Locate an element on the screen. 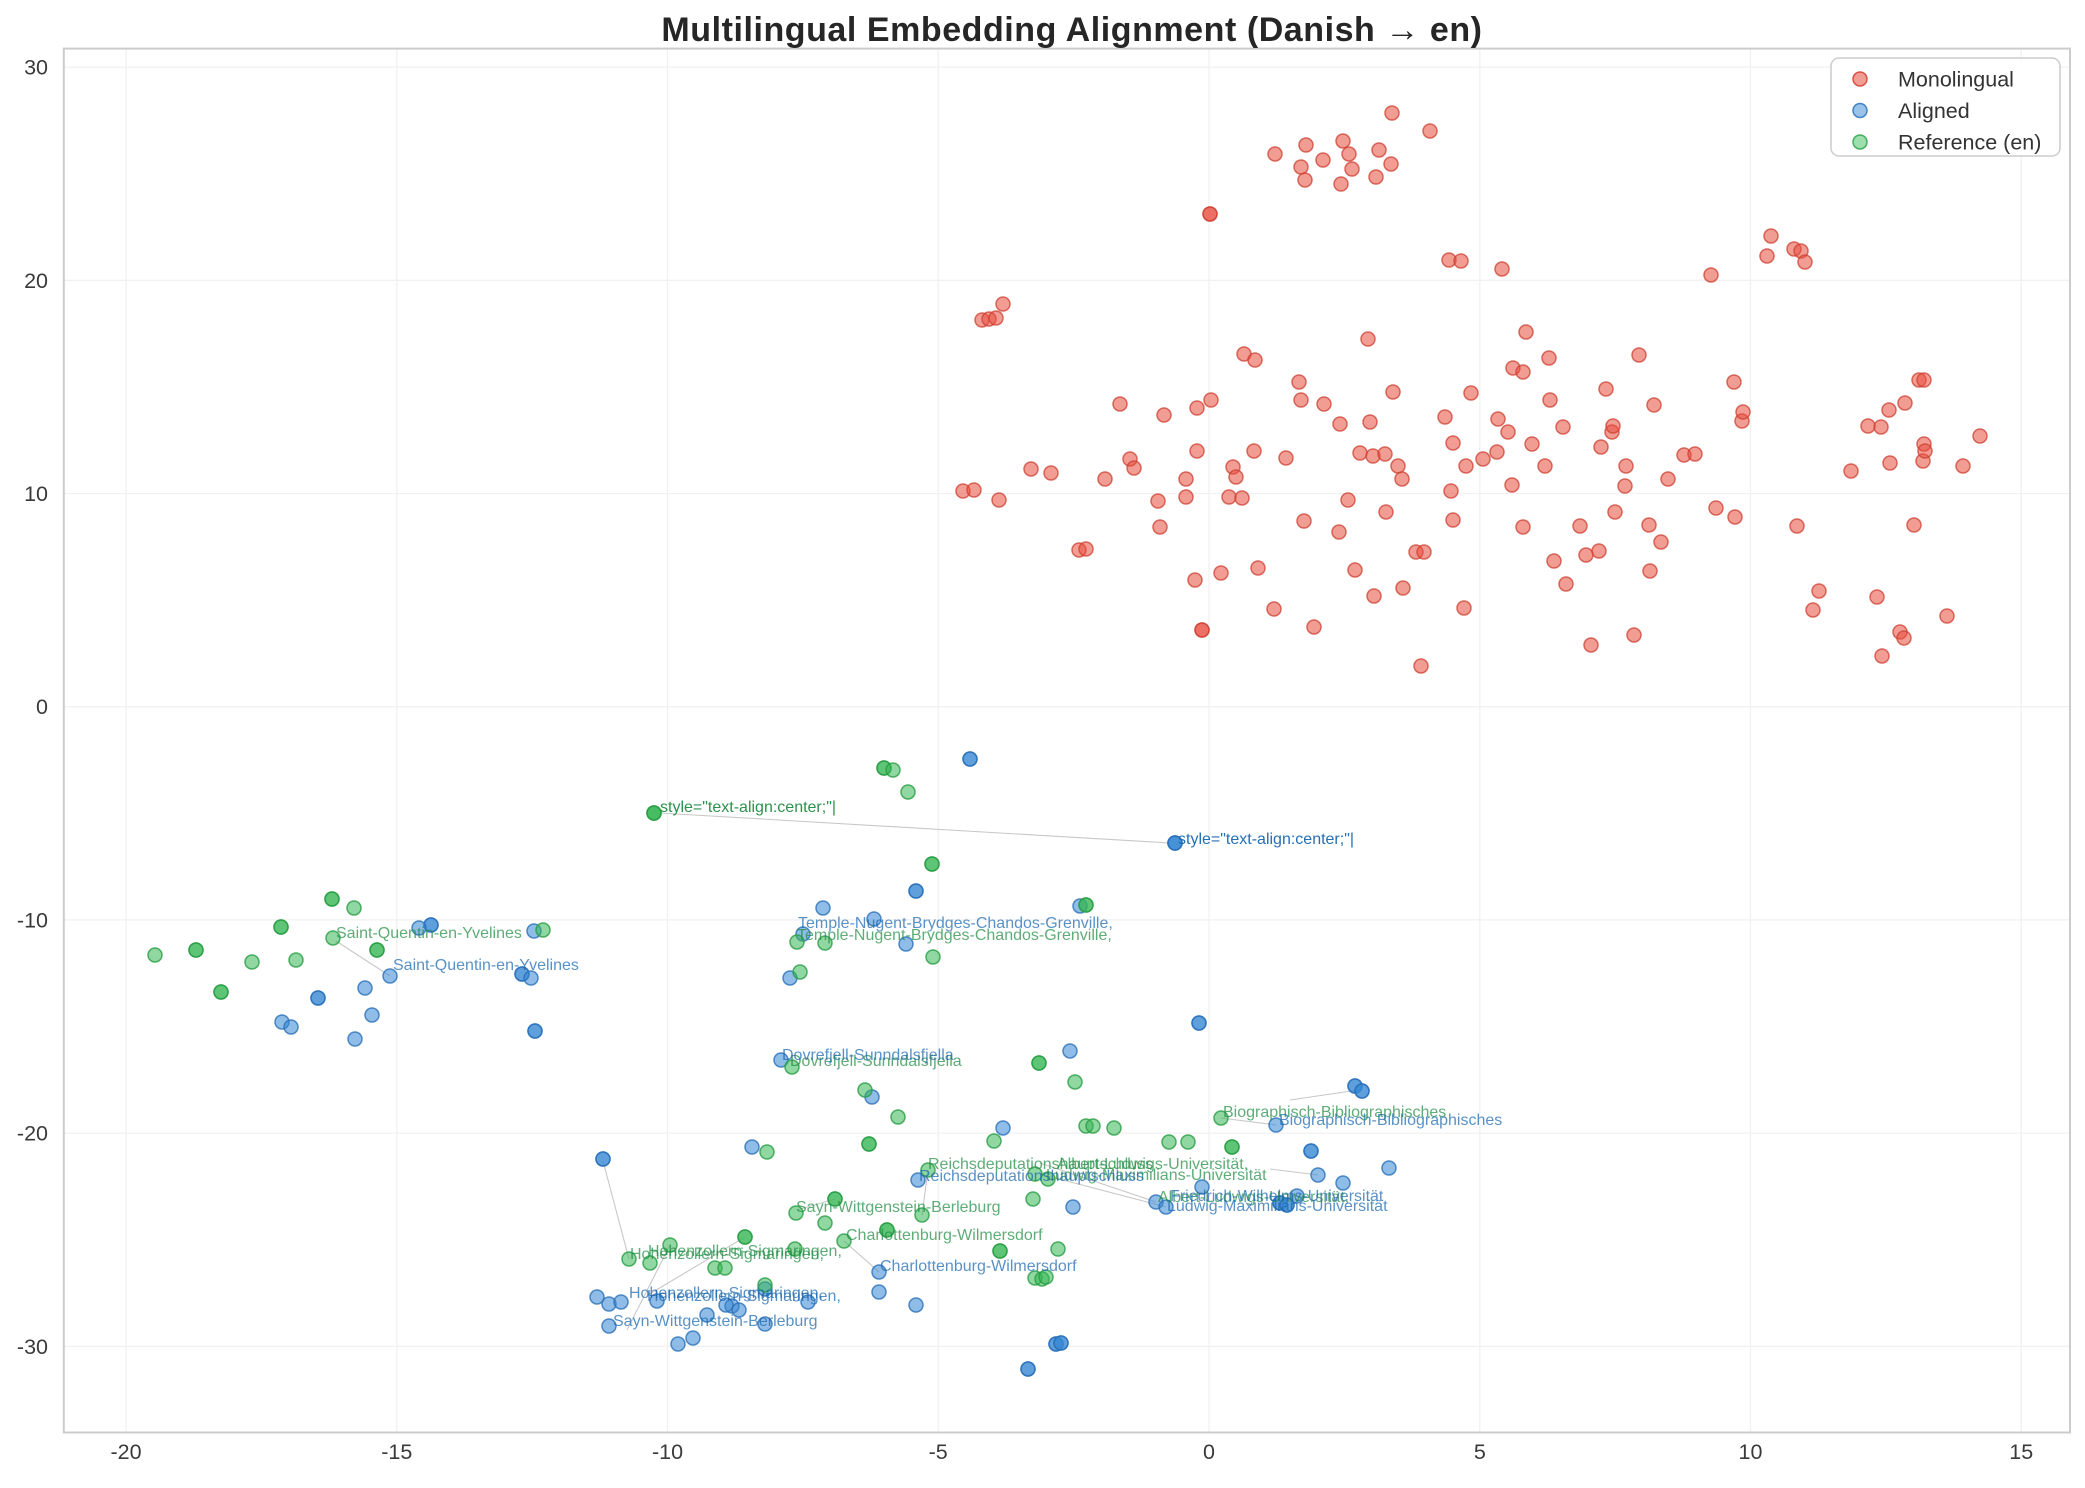  svg-text: 30 is located at coordinates (36, 68).